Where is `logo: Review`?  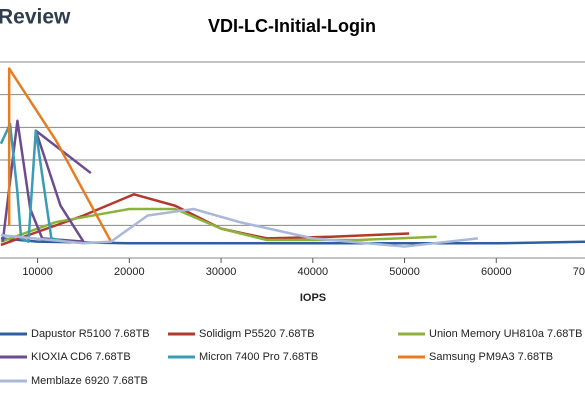
logo: Review is located at coordinates (35, 17).